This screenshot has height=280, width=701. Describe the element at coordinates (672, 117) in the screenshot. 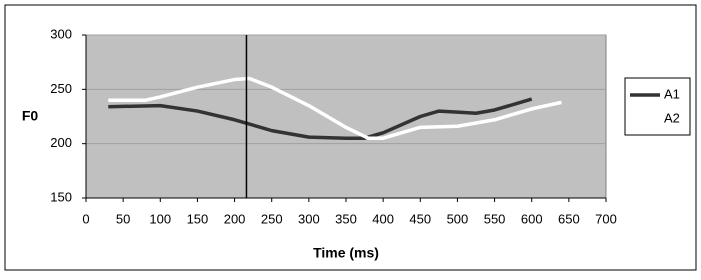

I see `legend-label: A2` at that location.